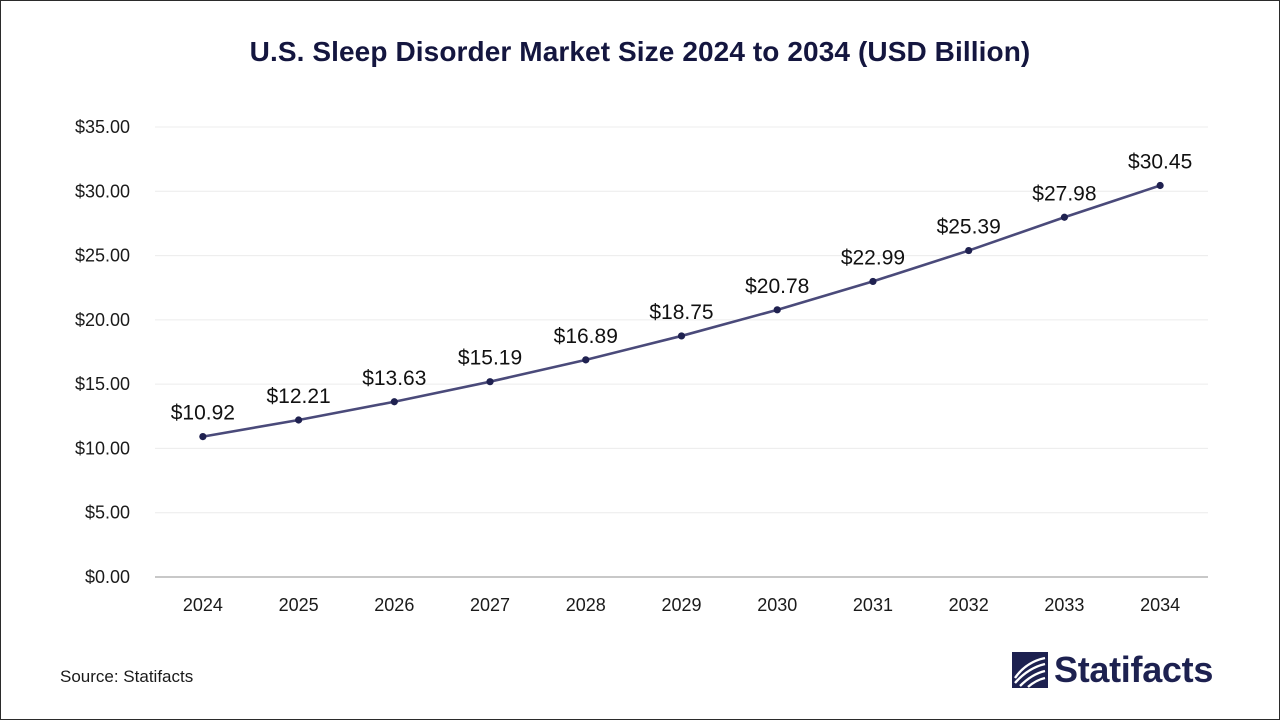  I want to click on data-label: $27.98, so click(1064, 193).